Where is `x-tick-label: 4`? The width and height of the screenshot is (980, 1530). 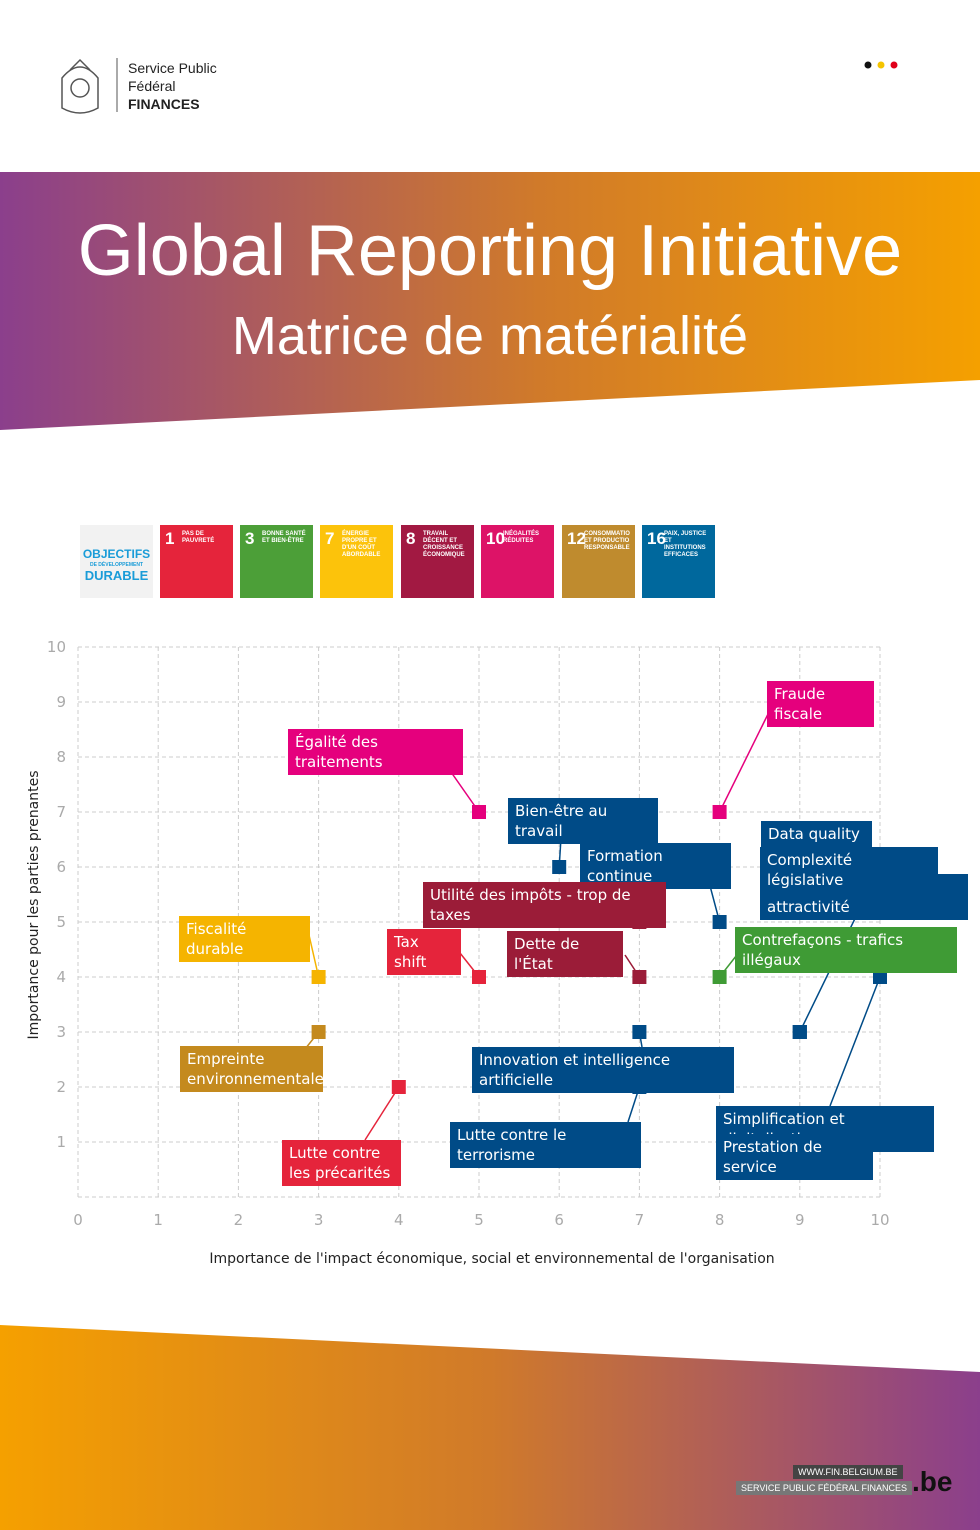
x-tick-label: 4 is located at coordinates (399, 1220).